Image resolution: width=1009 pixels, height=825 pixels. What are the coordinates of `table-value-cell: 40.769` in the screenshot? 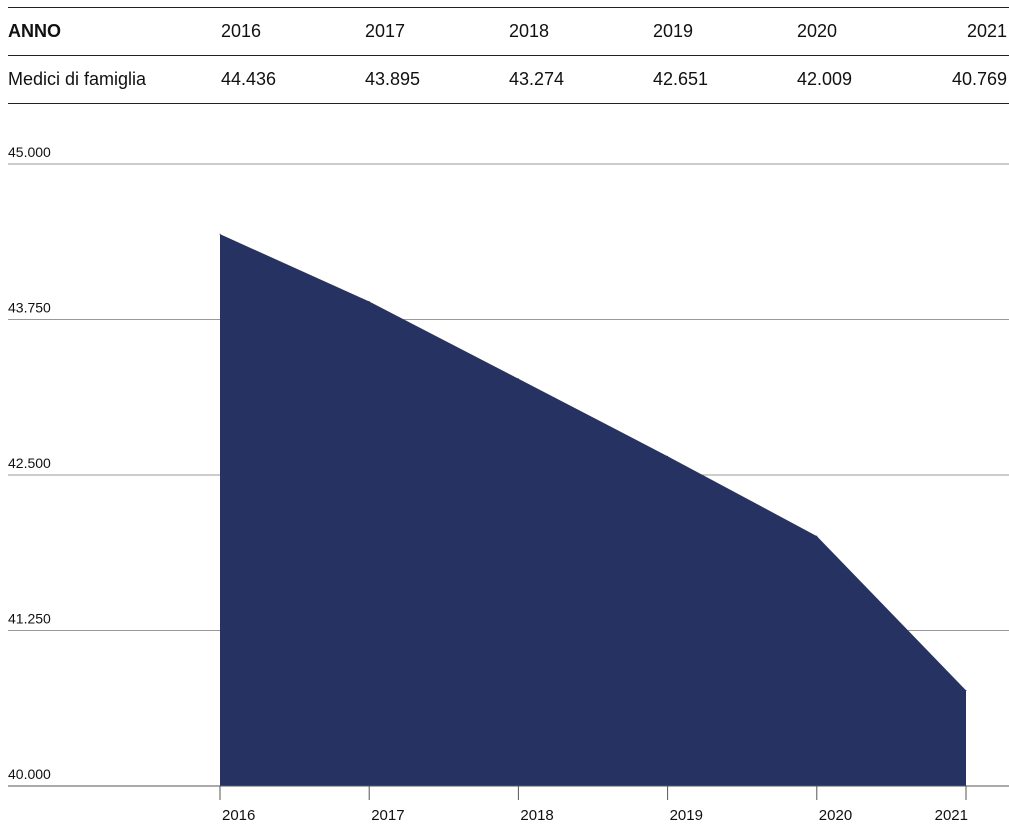 It's located at (975, 79).